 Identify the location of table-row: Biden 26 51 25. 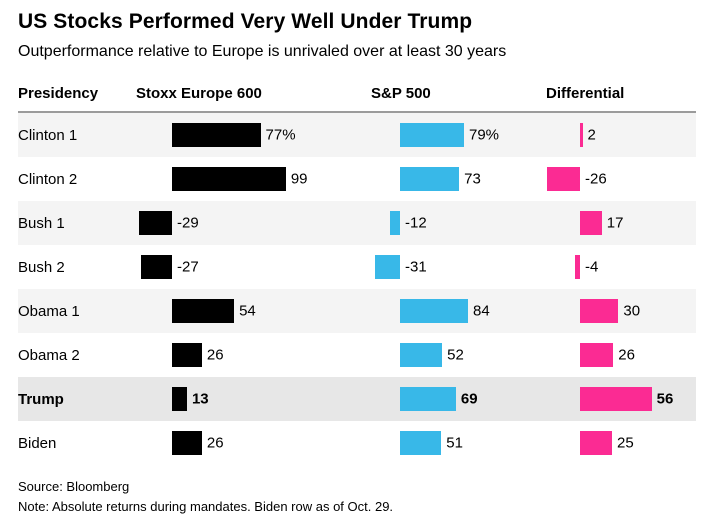
(357, 443).